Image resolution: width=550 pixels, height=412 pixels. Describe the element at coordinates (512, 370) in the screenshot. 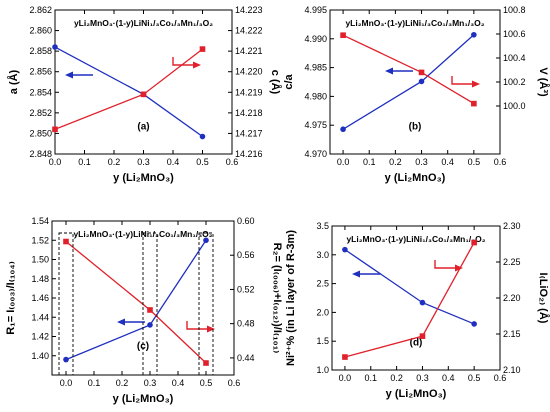

I see `y-right-tick-label: 2.10` at that location.